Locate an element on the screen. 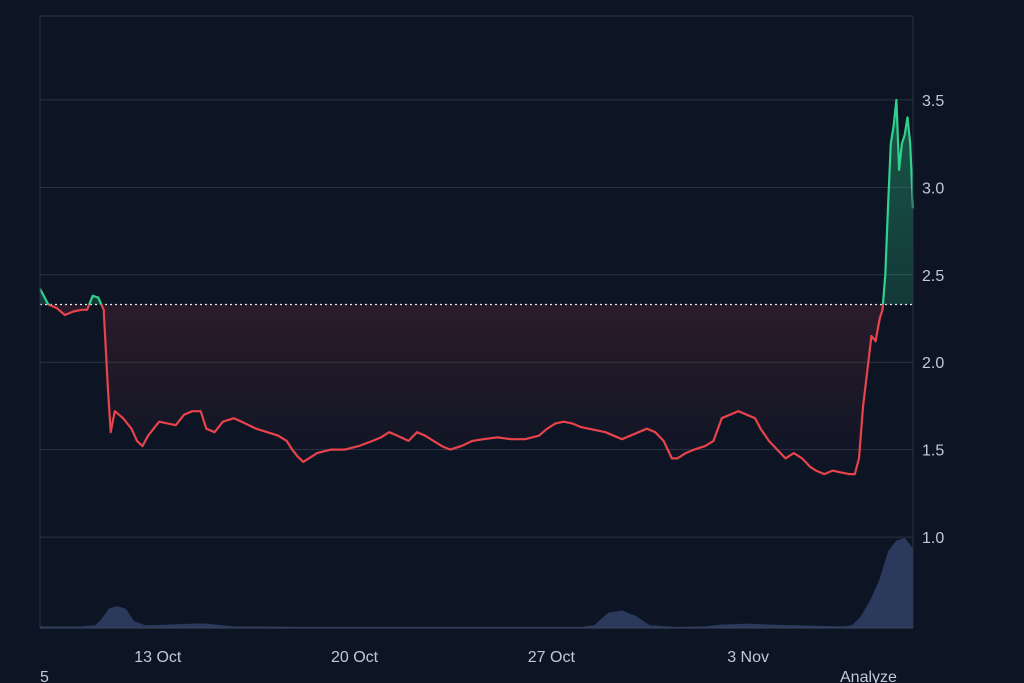 The width and height of the screenshot is (1024, 683). volume-area is located at coordinates (476, 582).